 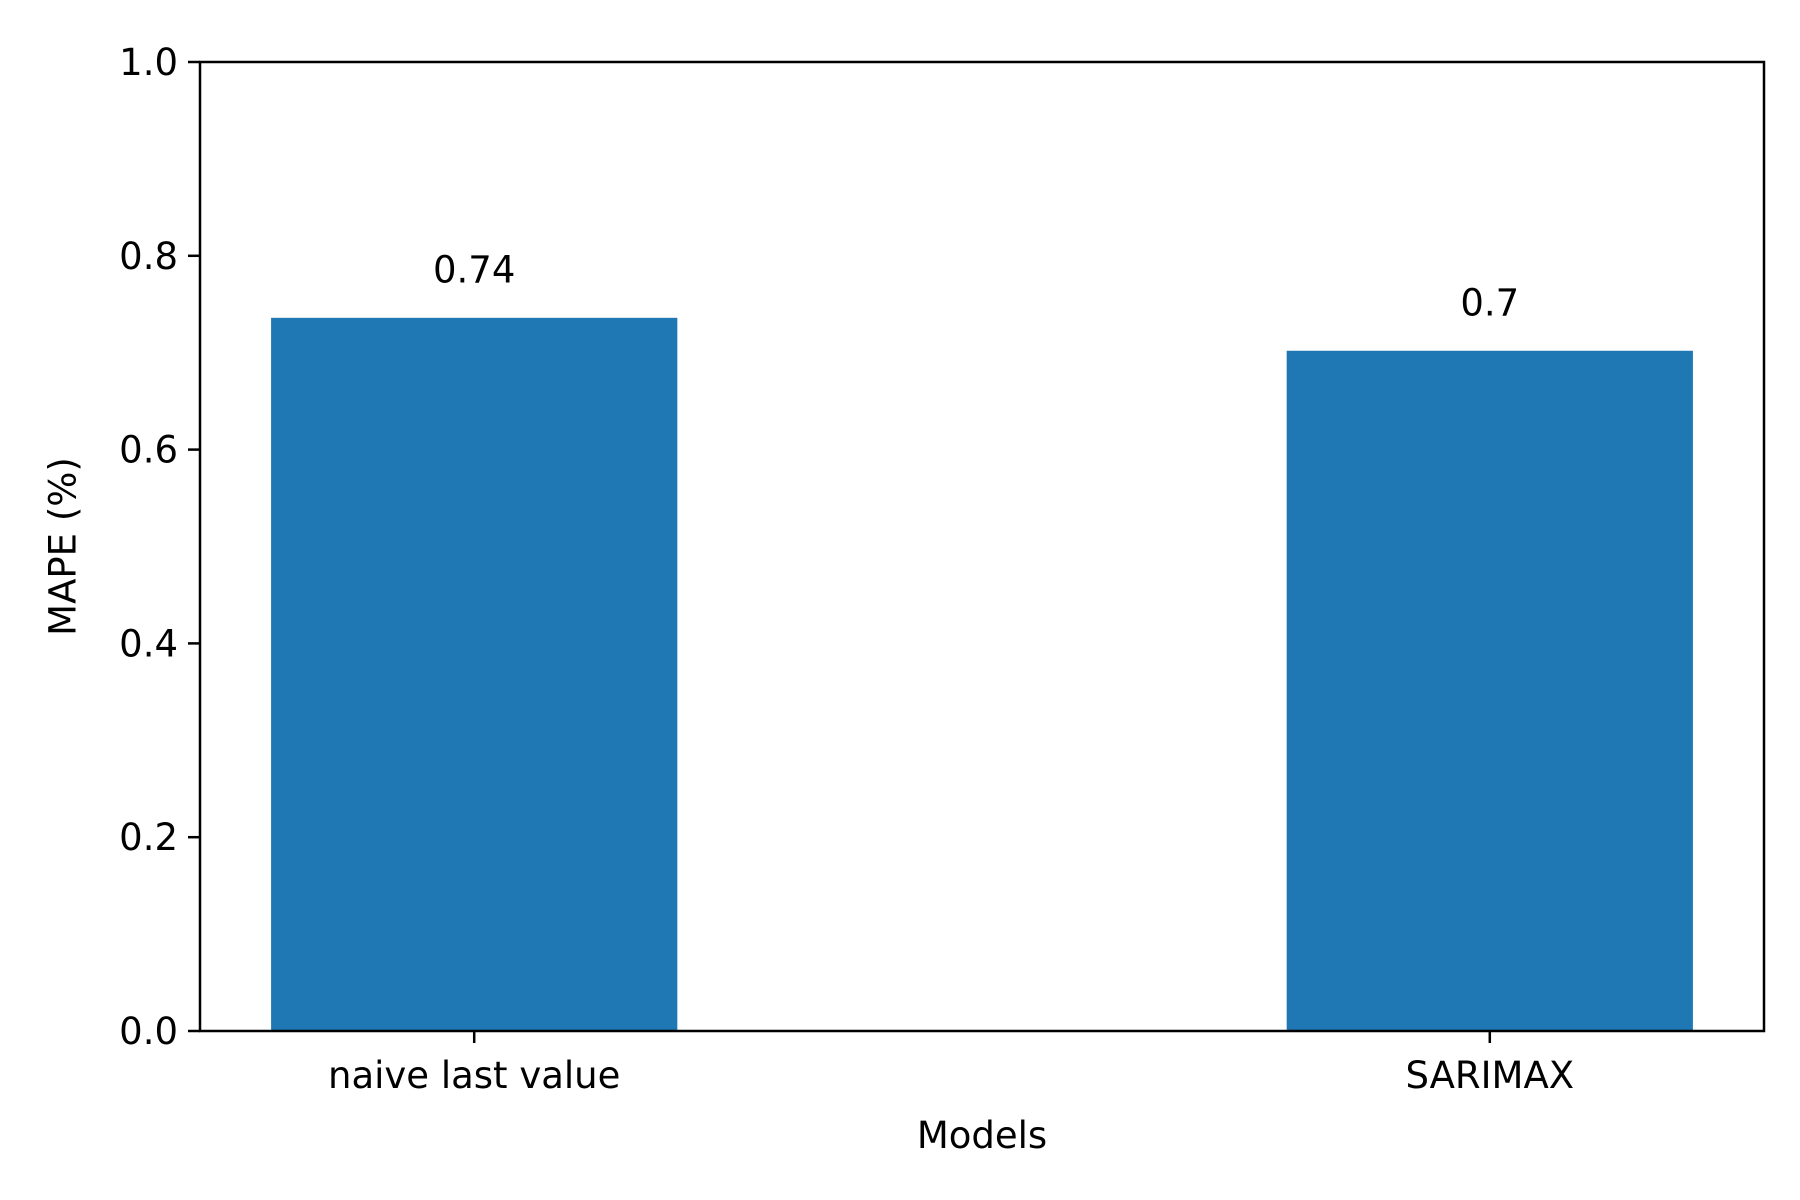 What do you see at coordinates (148, 837) in the screenshot?
I see `y-tick-label-1: 0.2` at bounding box center [148, 837].